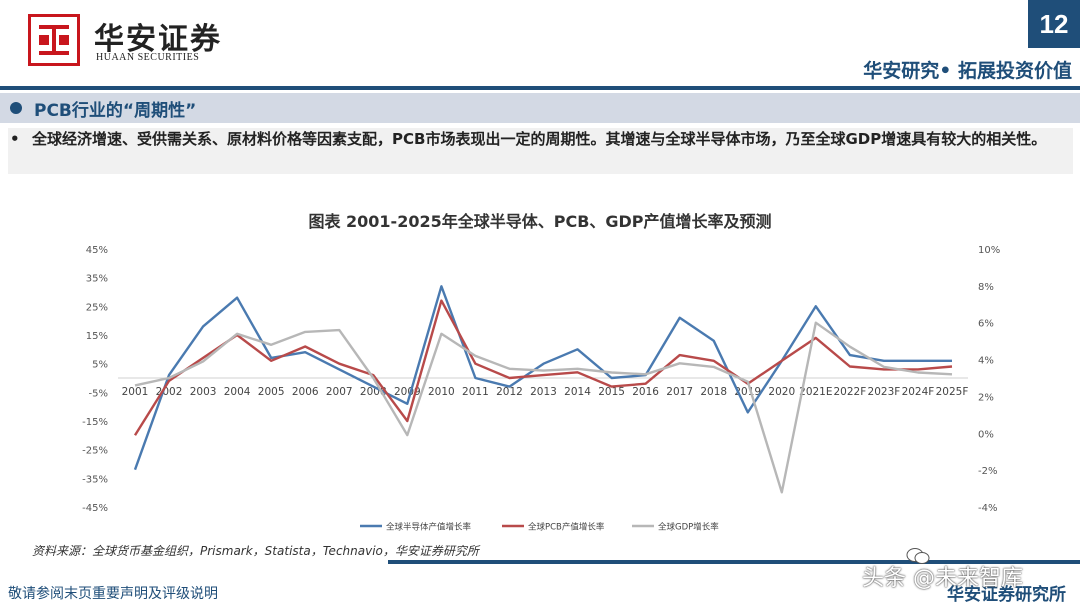 The height and width of the screenshot is (607, 1080). Describe the element at coordinates (95, 451) in the screenshot. I see `left-tick-label: -25%` at that location.